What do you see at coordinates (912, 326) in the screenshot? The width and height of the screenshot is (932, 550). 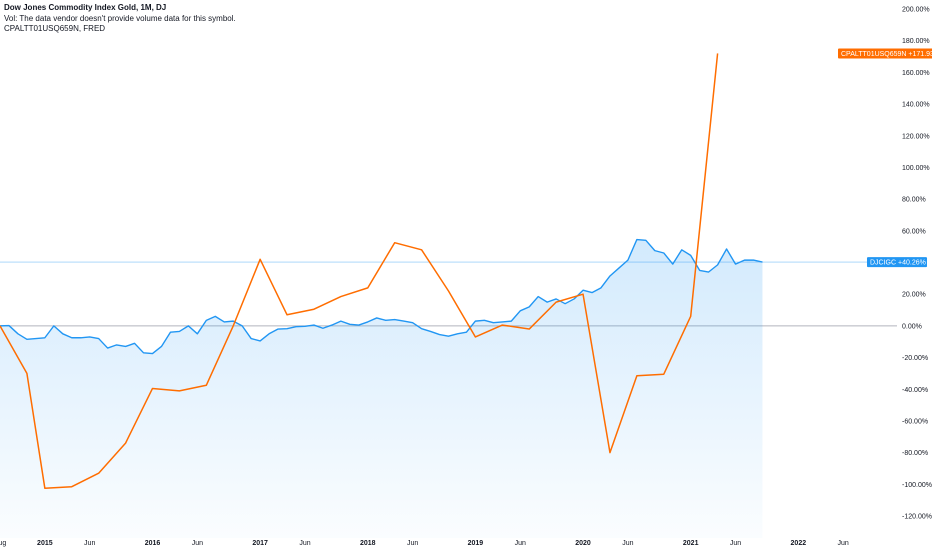 I see `y-tick-label: 0.00%` at bounding box center [912, 326].